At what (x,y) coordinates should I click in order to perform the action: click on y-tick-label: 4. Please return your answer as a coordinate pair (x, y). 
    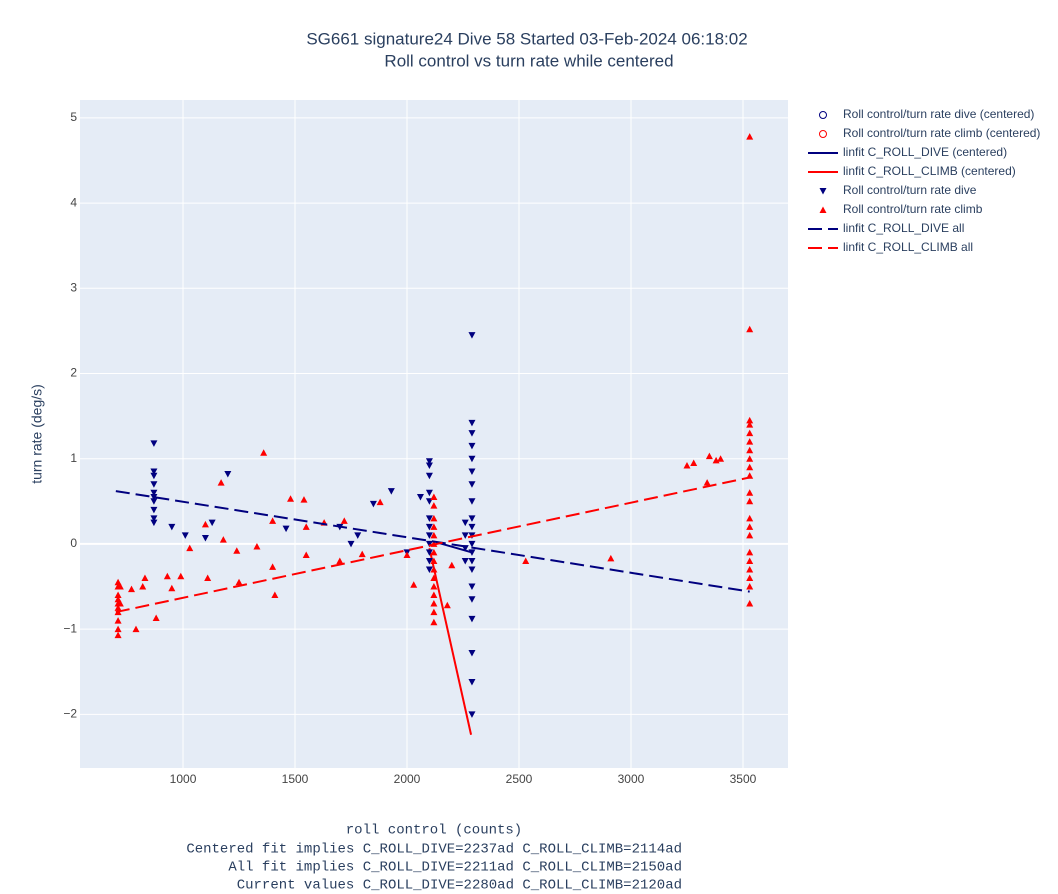
    Looking at the image, I should click on (73, 202).